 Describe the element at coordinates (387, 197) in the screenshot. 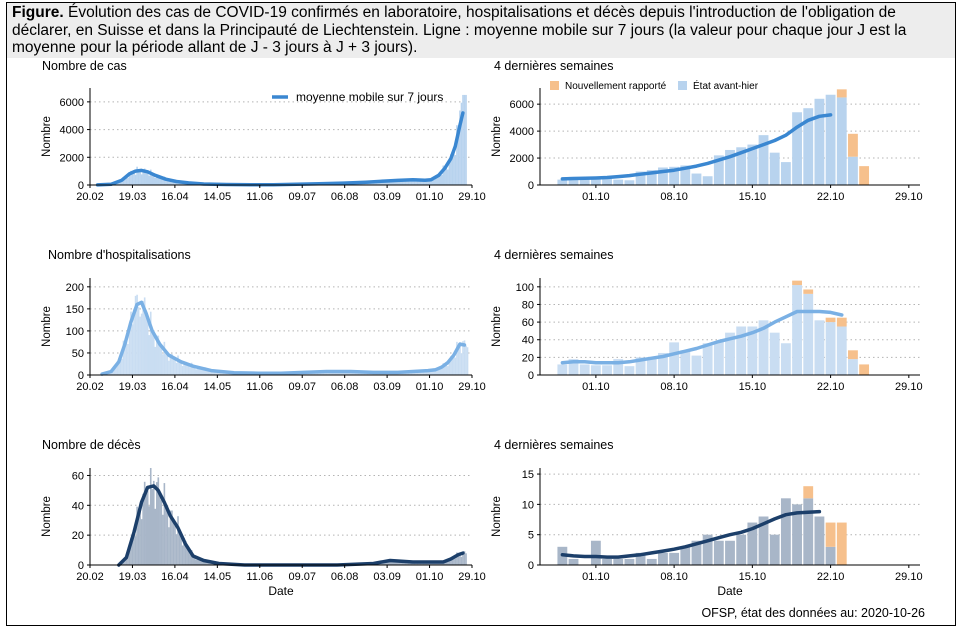

I see `x-tick-label: 03.09` at that location.